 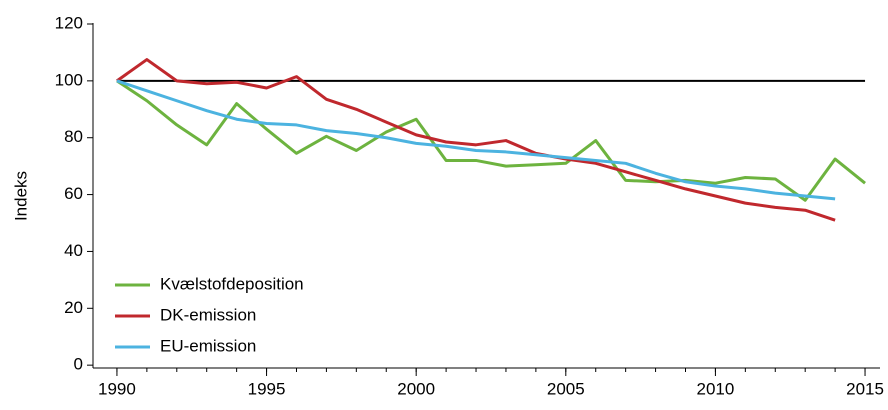 What do you see at coordinates (69, 22) in the screenshot?
I see `y-tick-label: 120` at bounding box center [69, 22].